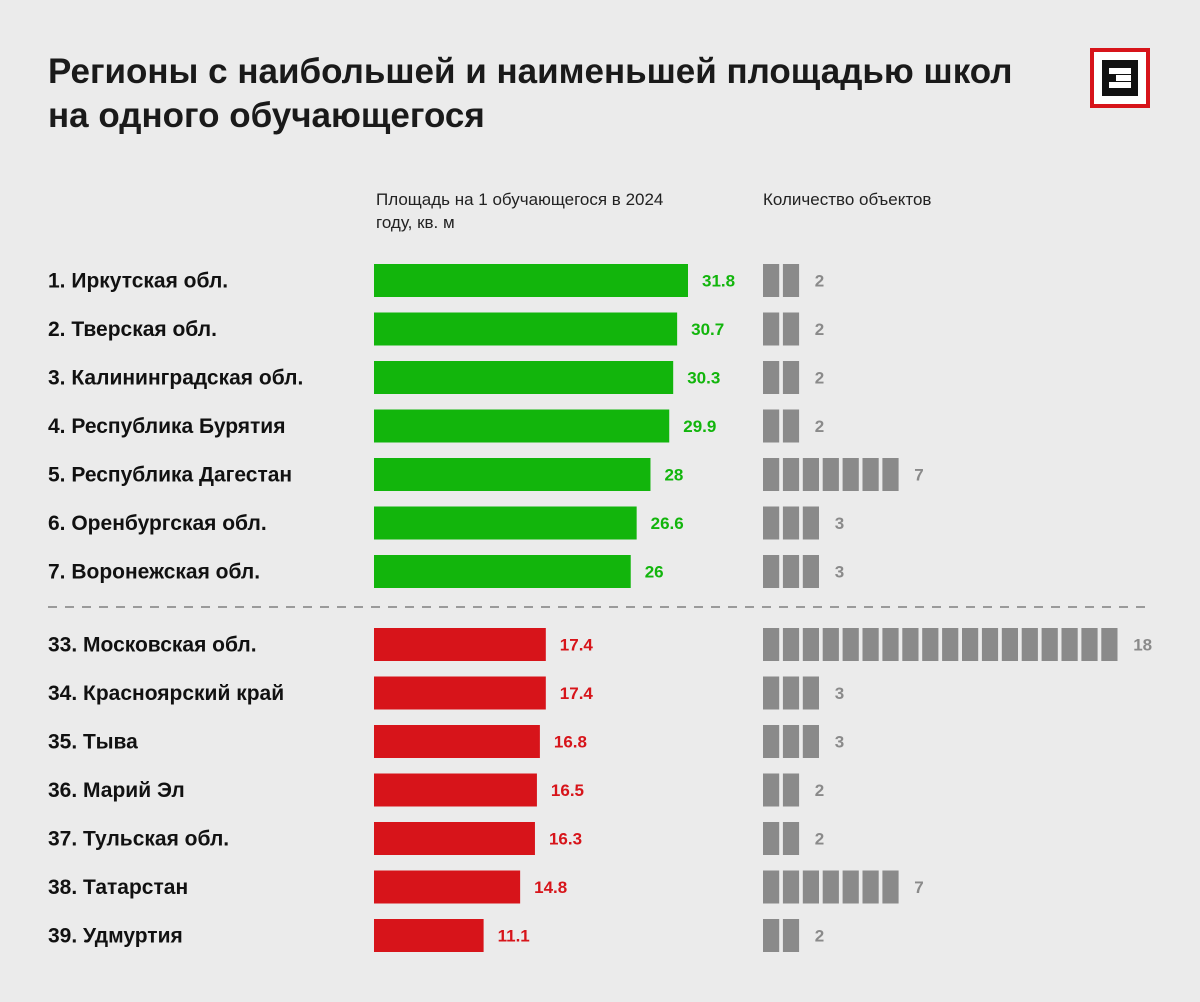  I want to click on region-label: 7. Воронежская обл., so click(154, 572).